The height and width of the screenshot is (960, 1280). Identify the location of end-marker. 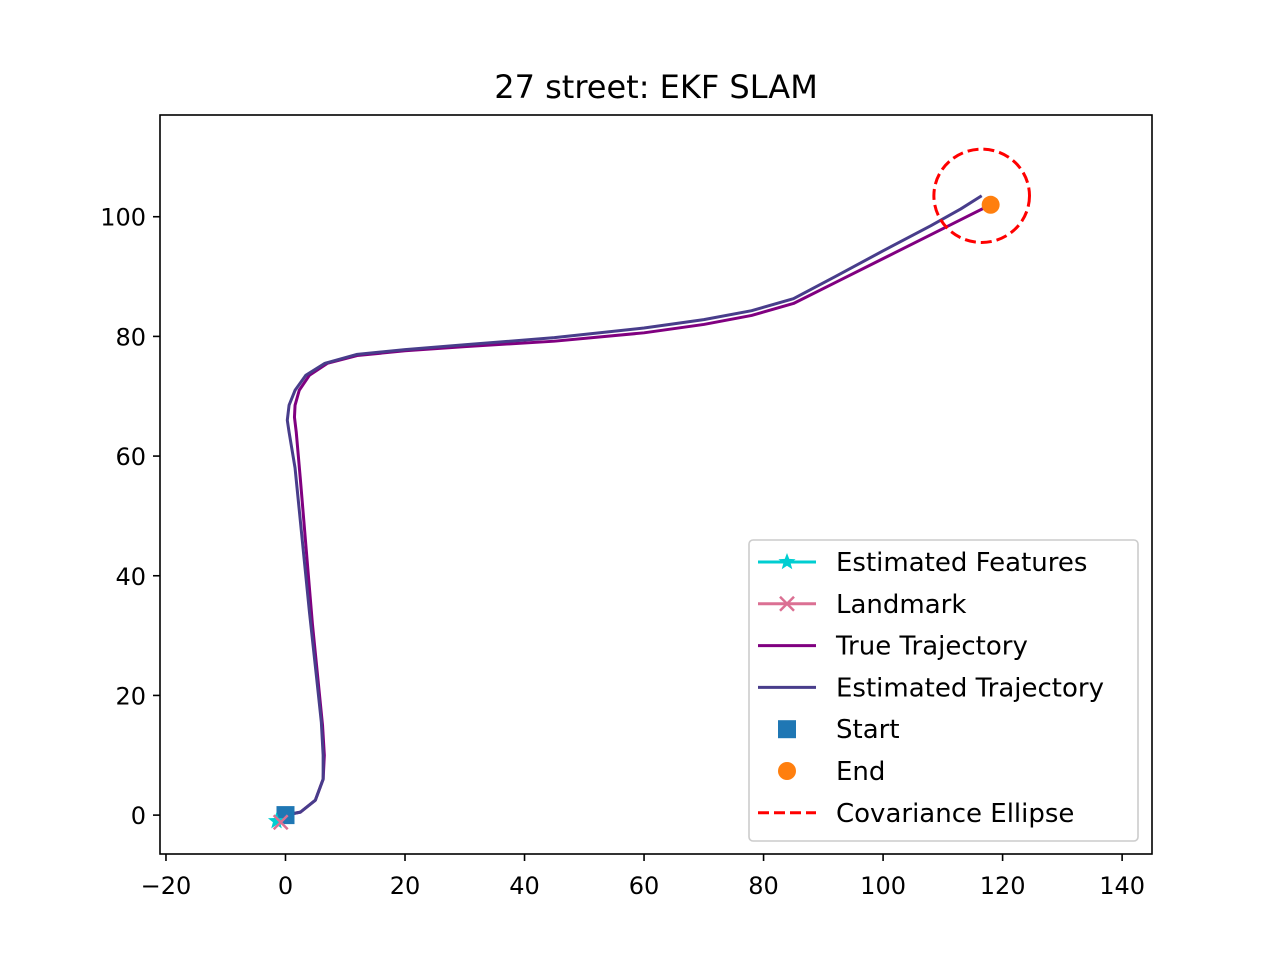
(990, 204).